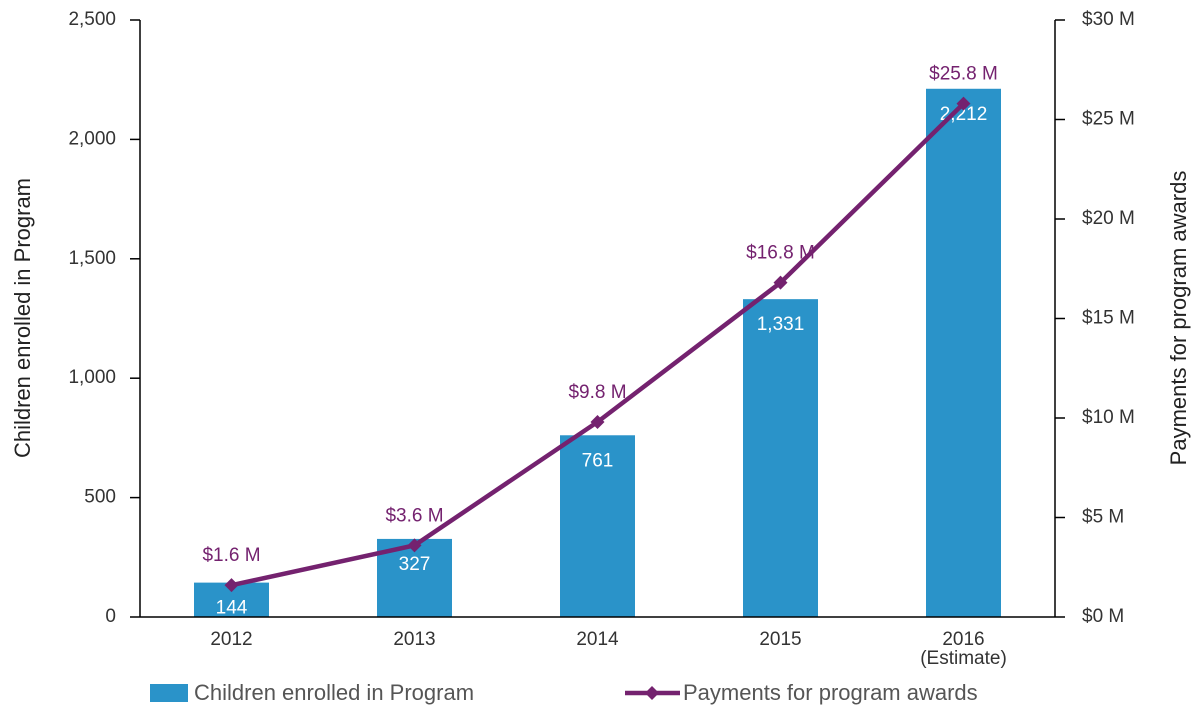  I want to click on legend-label: Payments for program awards, so click(830, 692).